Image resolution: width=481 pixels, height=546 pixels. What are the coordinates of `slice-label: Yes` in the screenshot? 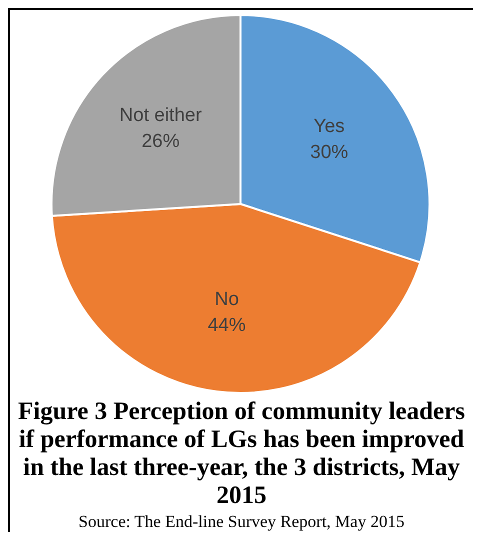 It's located at (329, 126).